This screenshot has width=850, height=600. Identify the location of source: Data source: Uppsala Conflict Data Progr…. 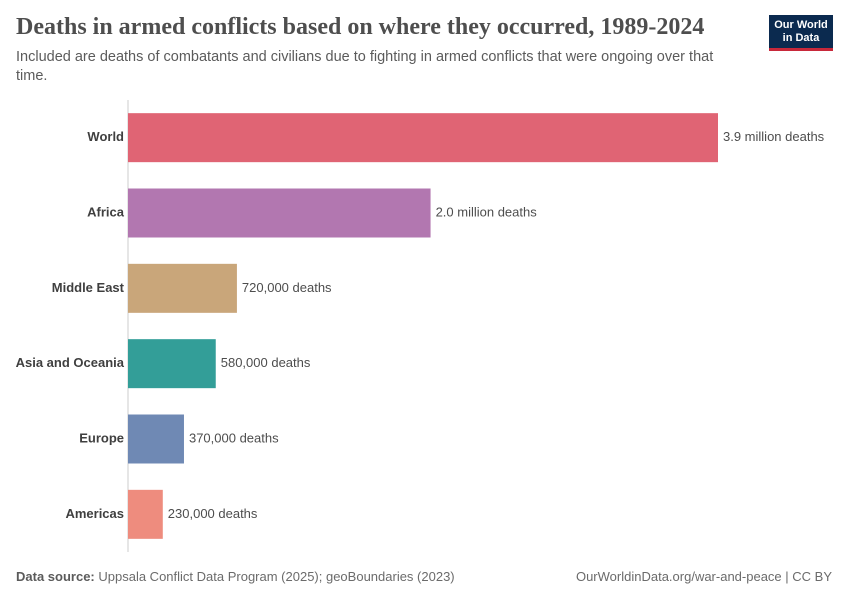
(235, 576).